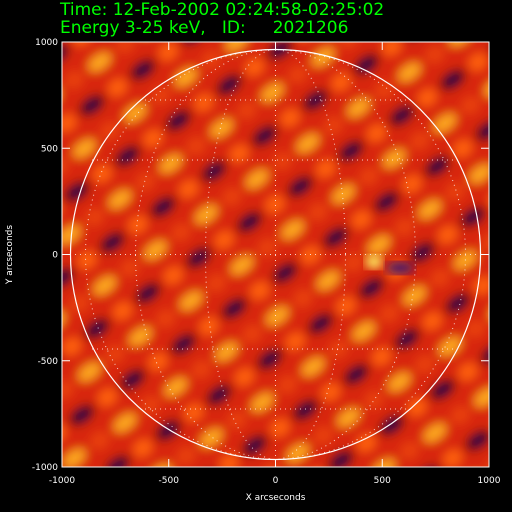  I want to click on y-tick-label: -500, so click(48, 362).